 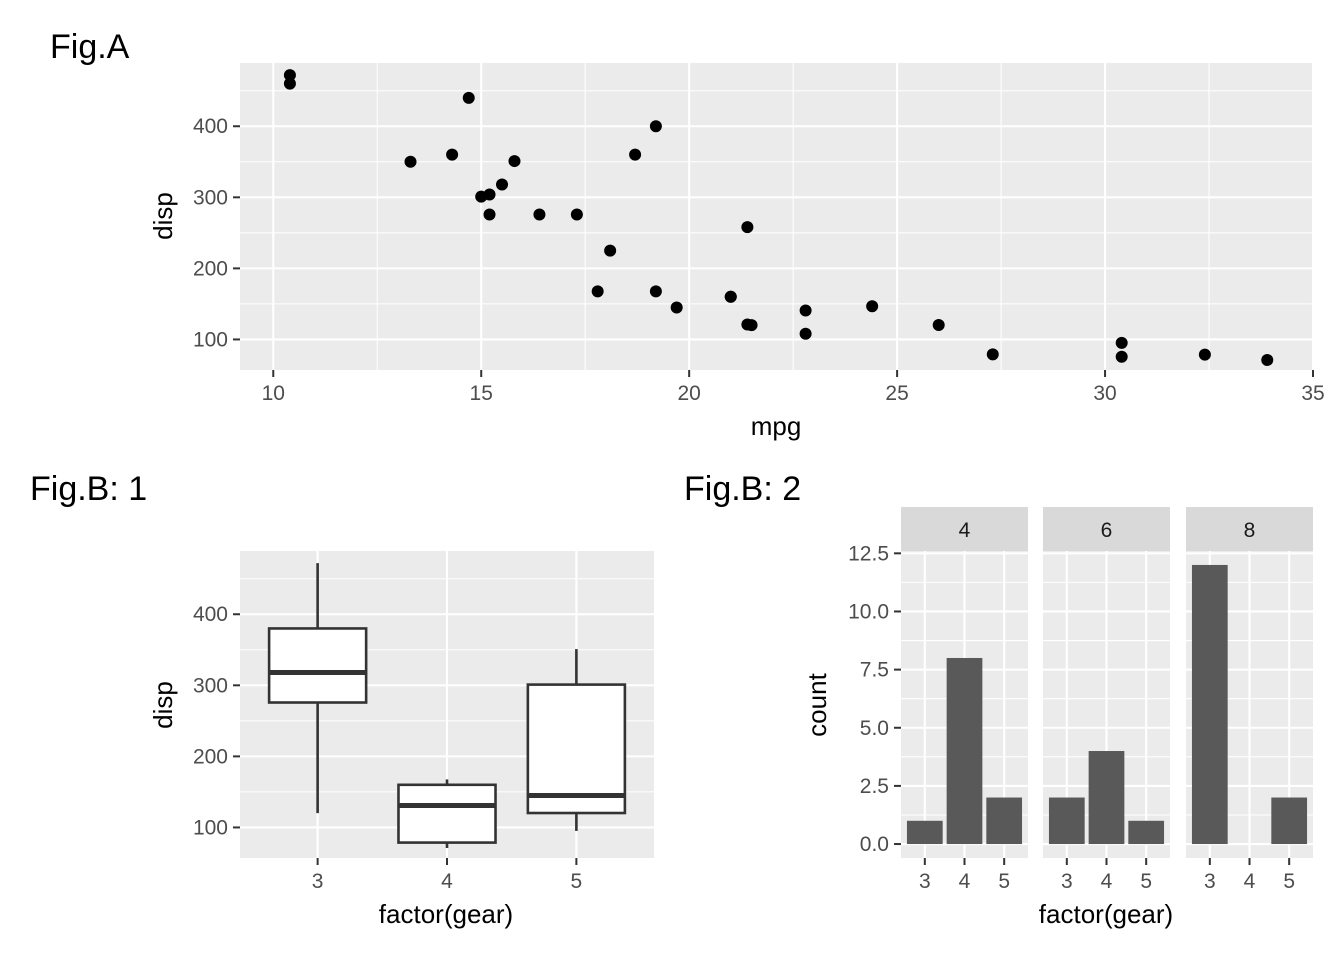 What do you see at coordinates (481, 393) in the screenshot?
I see `fig-a-x-tick-label: 15` at bounding box center [481, 393].